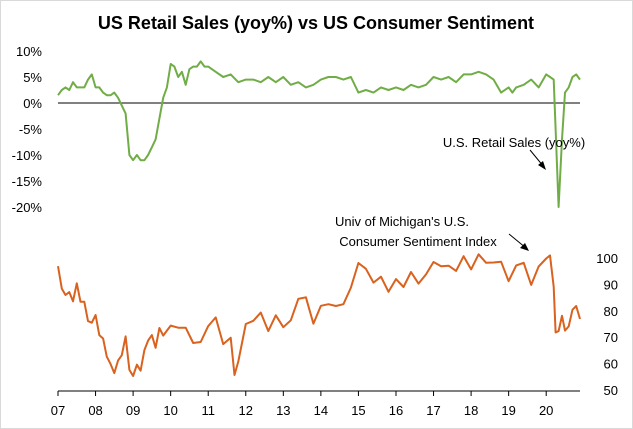 The width and height of the screenshot is (633, 429). What do you see at coordinates (514, 142) in the screenshot?
I see `annotation-text: U.S. Retail Sales (yoy%)` at bounding box center [514, 142].